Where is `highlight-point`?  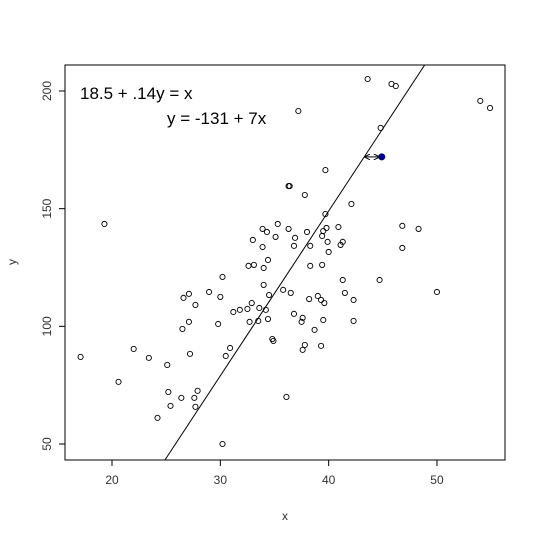 highlight-point is located at coordinates (382, 157).